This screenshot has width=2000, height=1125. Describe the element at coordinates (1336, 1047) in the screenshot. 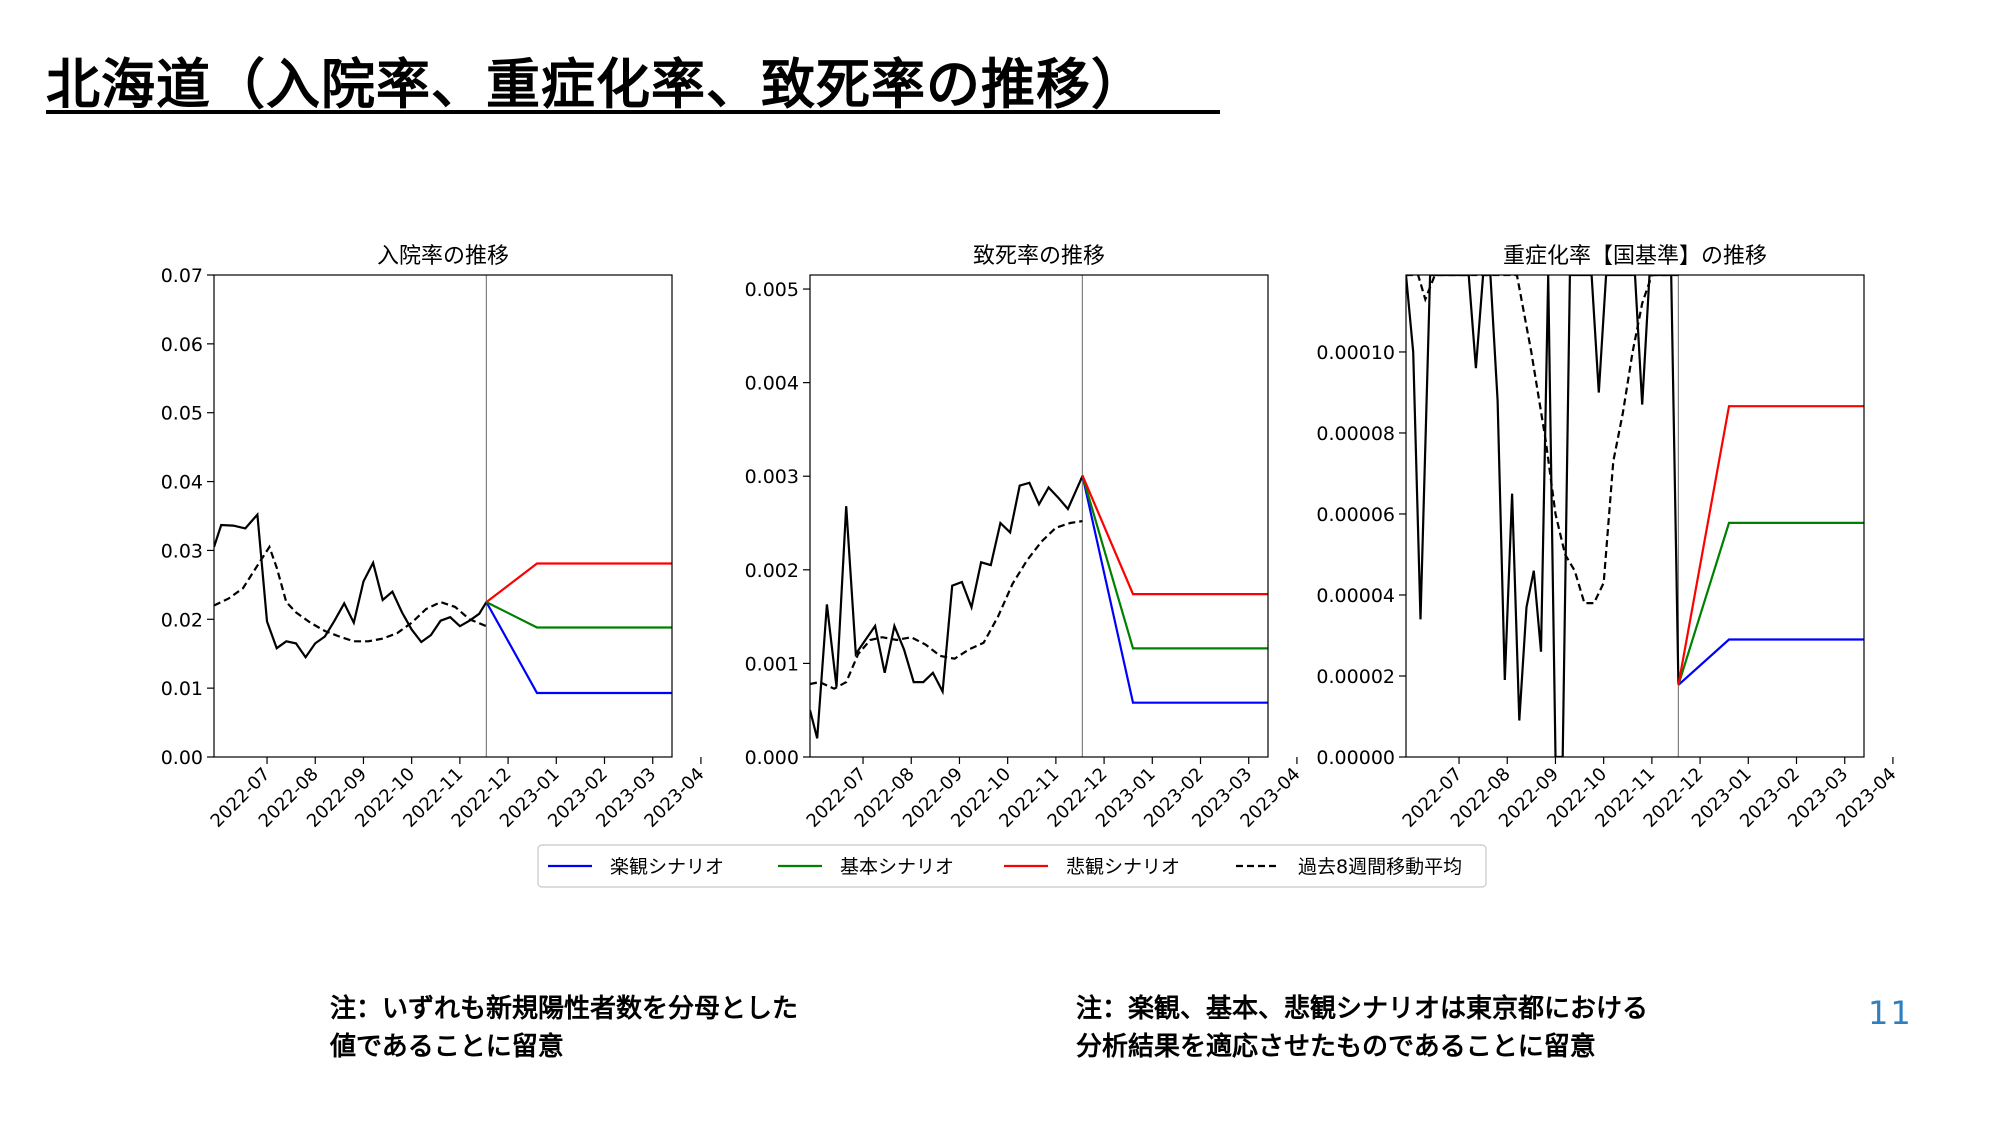

I see `note-right-line-2: 分析結果を適応させたものであることに留意` at that location.